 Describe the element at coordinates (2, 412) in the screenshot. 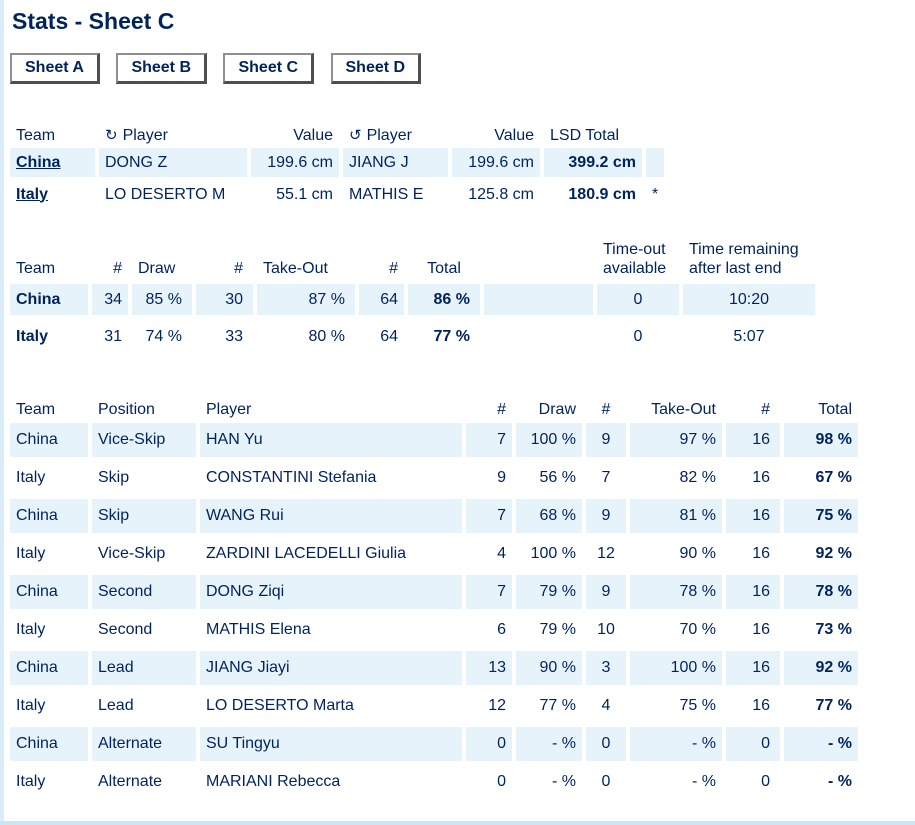

I see `page-left-border` at that location.